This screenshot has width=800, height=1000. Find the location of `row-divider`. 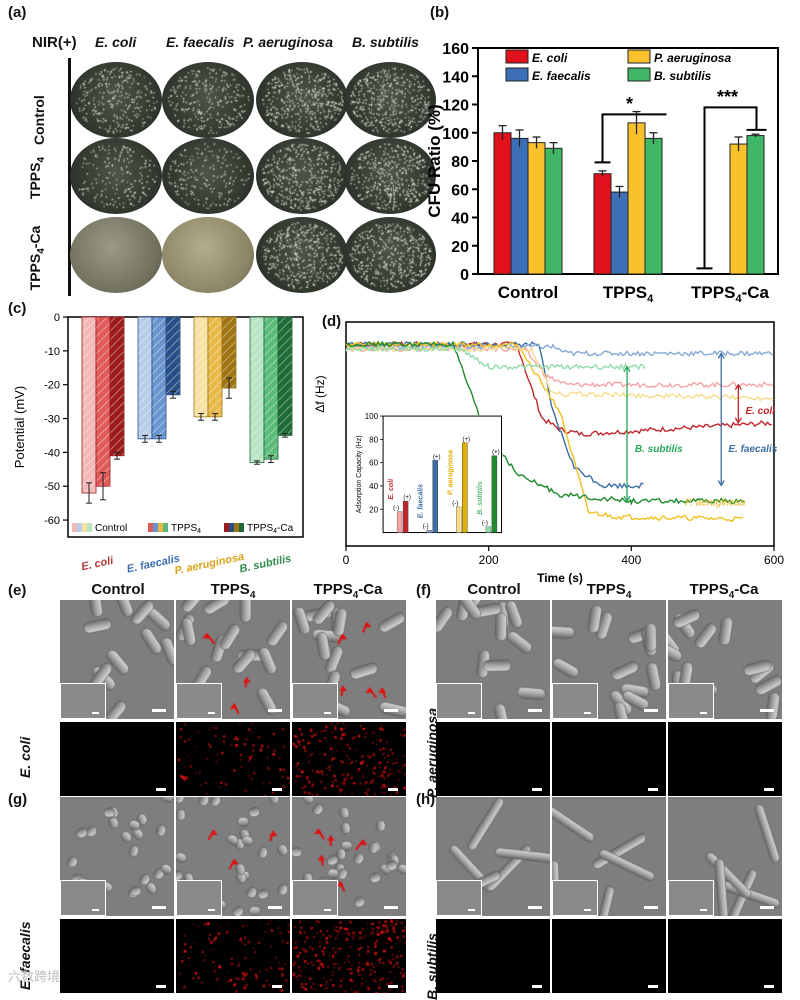

row-divider is located at coordinates (69, 177).